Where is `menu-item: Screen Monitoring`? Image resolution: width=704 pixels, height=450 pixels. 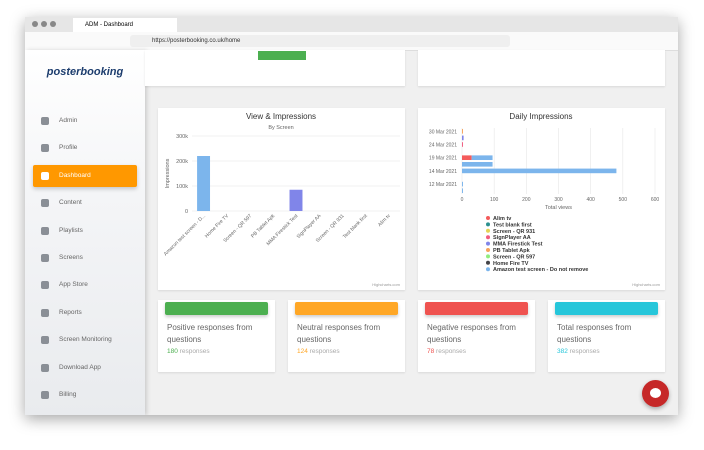
menu-item: Screen Monitoring is located at coordinates (85, 340).